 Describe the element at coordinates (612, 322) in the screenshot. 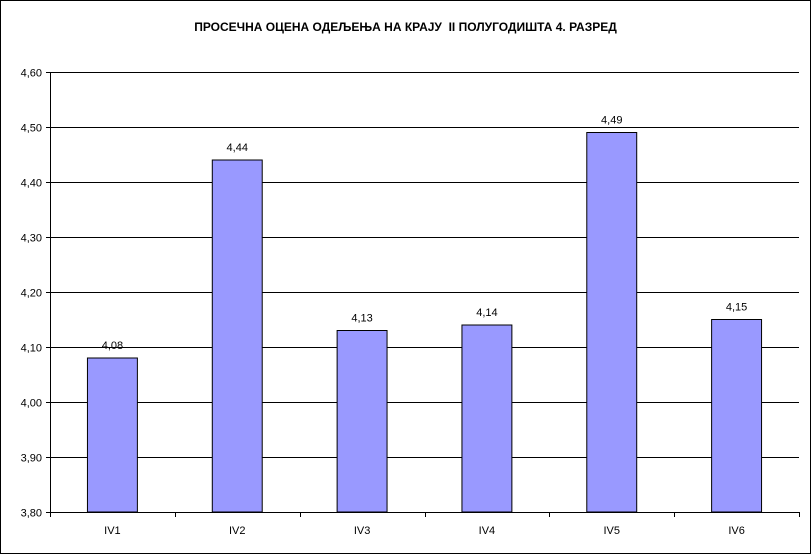

I see `bar-iv5` at that location.